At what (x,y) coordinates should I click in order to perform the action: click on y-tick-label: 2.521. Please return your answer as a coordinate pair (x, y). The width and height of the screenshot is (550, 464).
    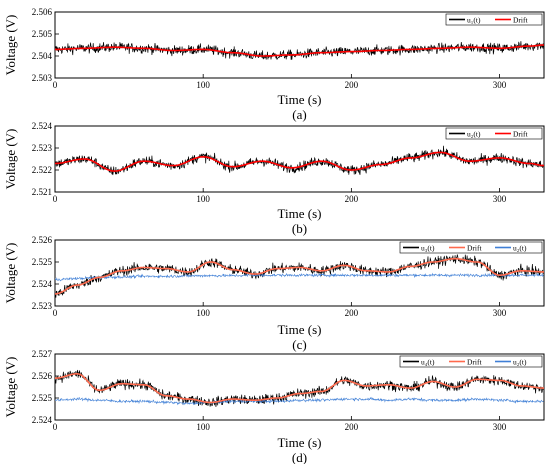
    Looking at the image, I should click on (42, 192).